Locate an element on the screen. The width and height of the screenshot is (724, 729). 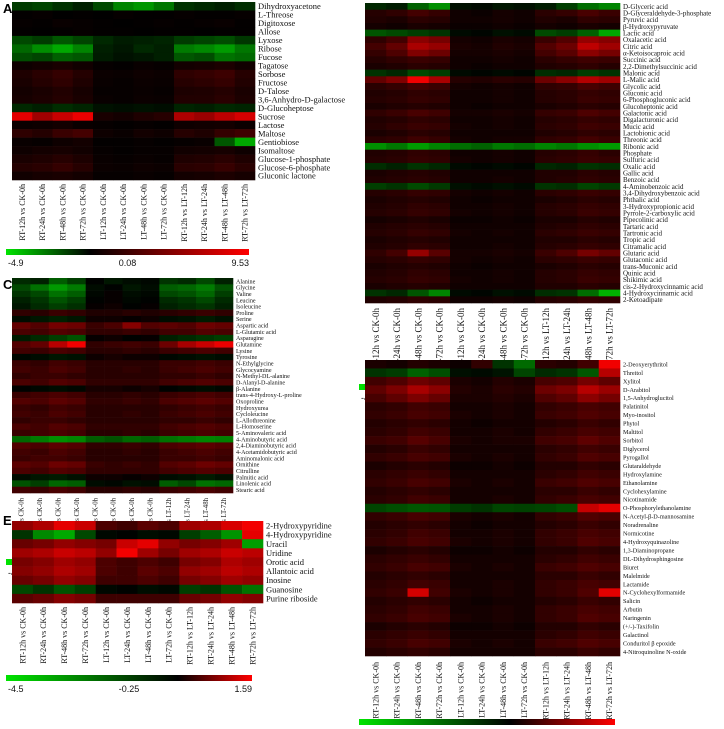
row-label: Succinic acid is located at coordinates (642, 60).